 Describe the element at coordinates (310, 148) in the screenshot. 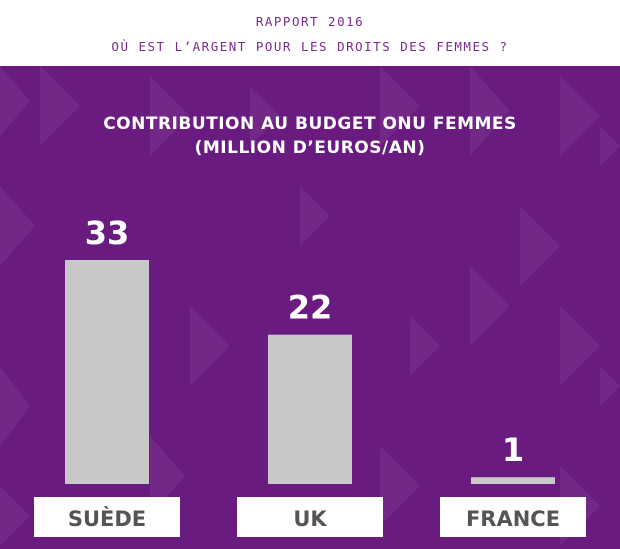

I see `chart-subtitle: (MILLION D’EUROS/AN)` at that location.